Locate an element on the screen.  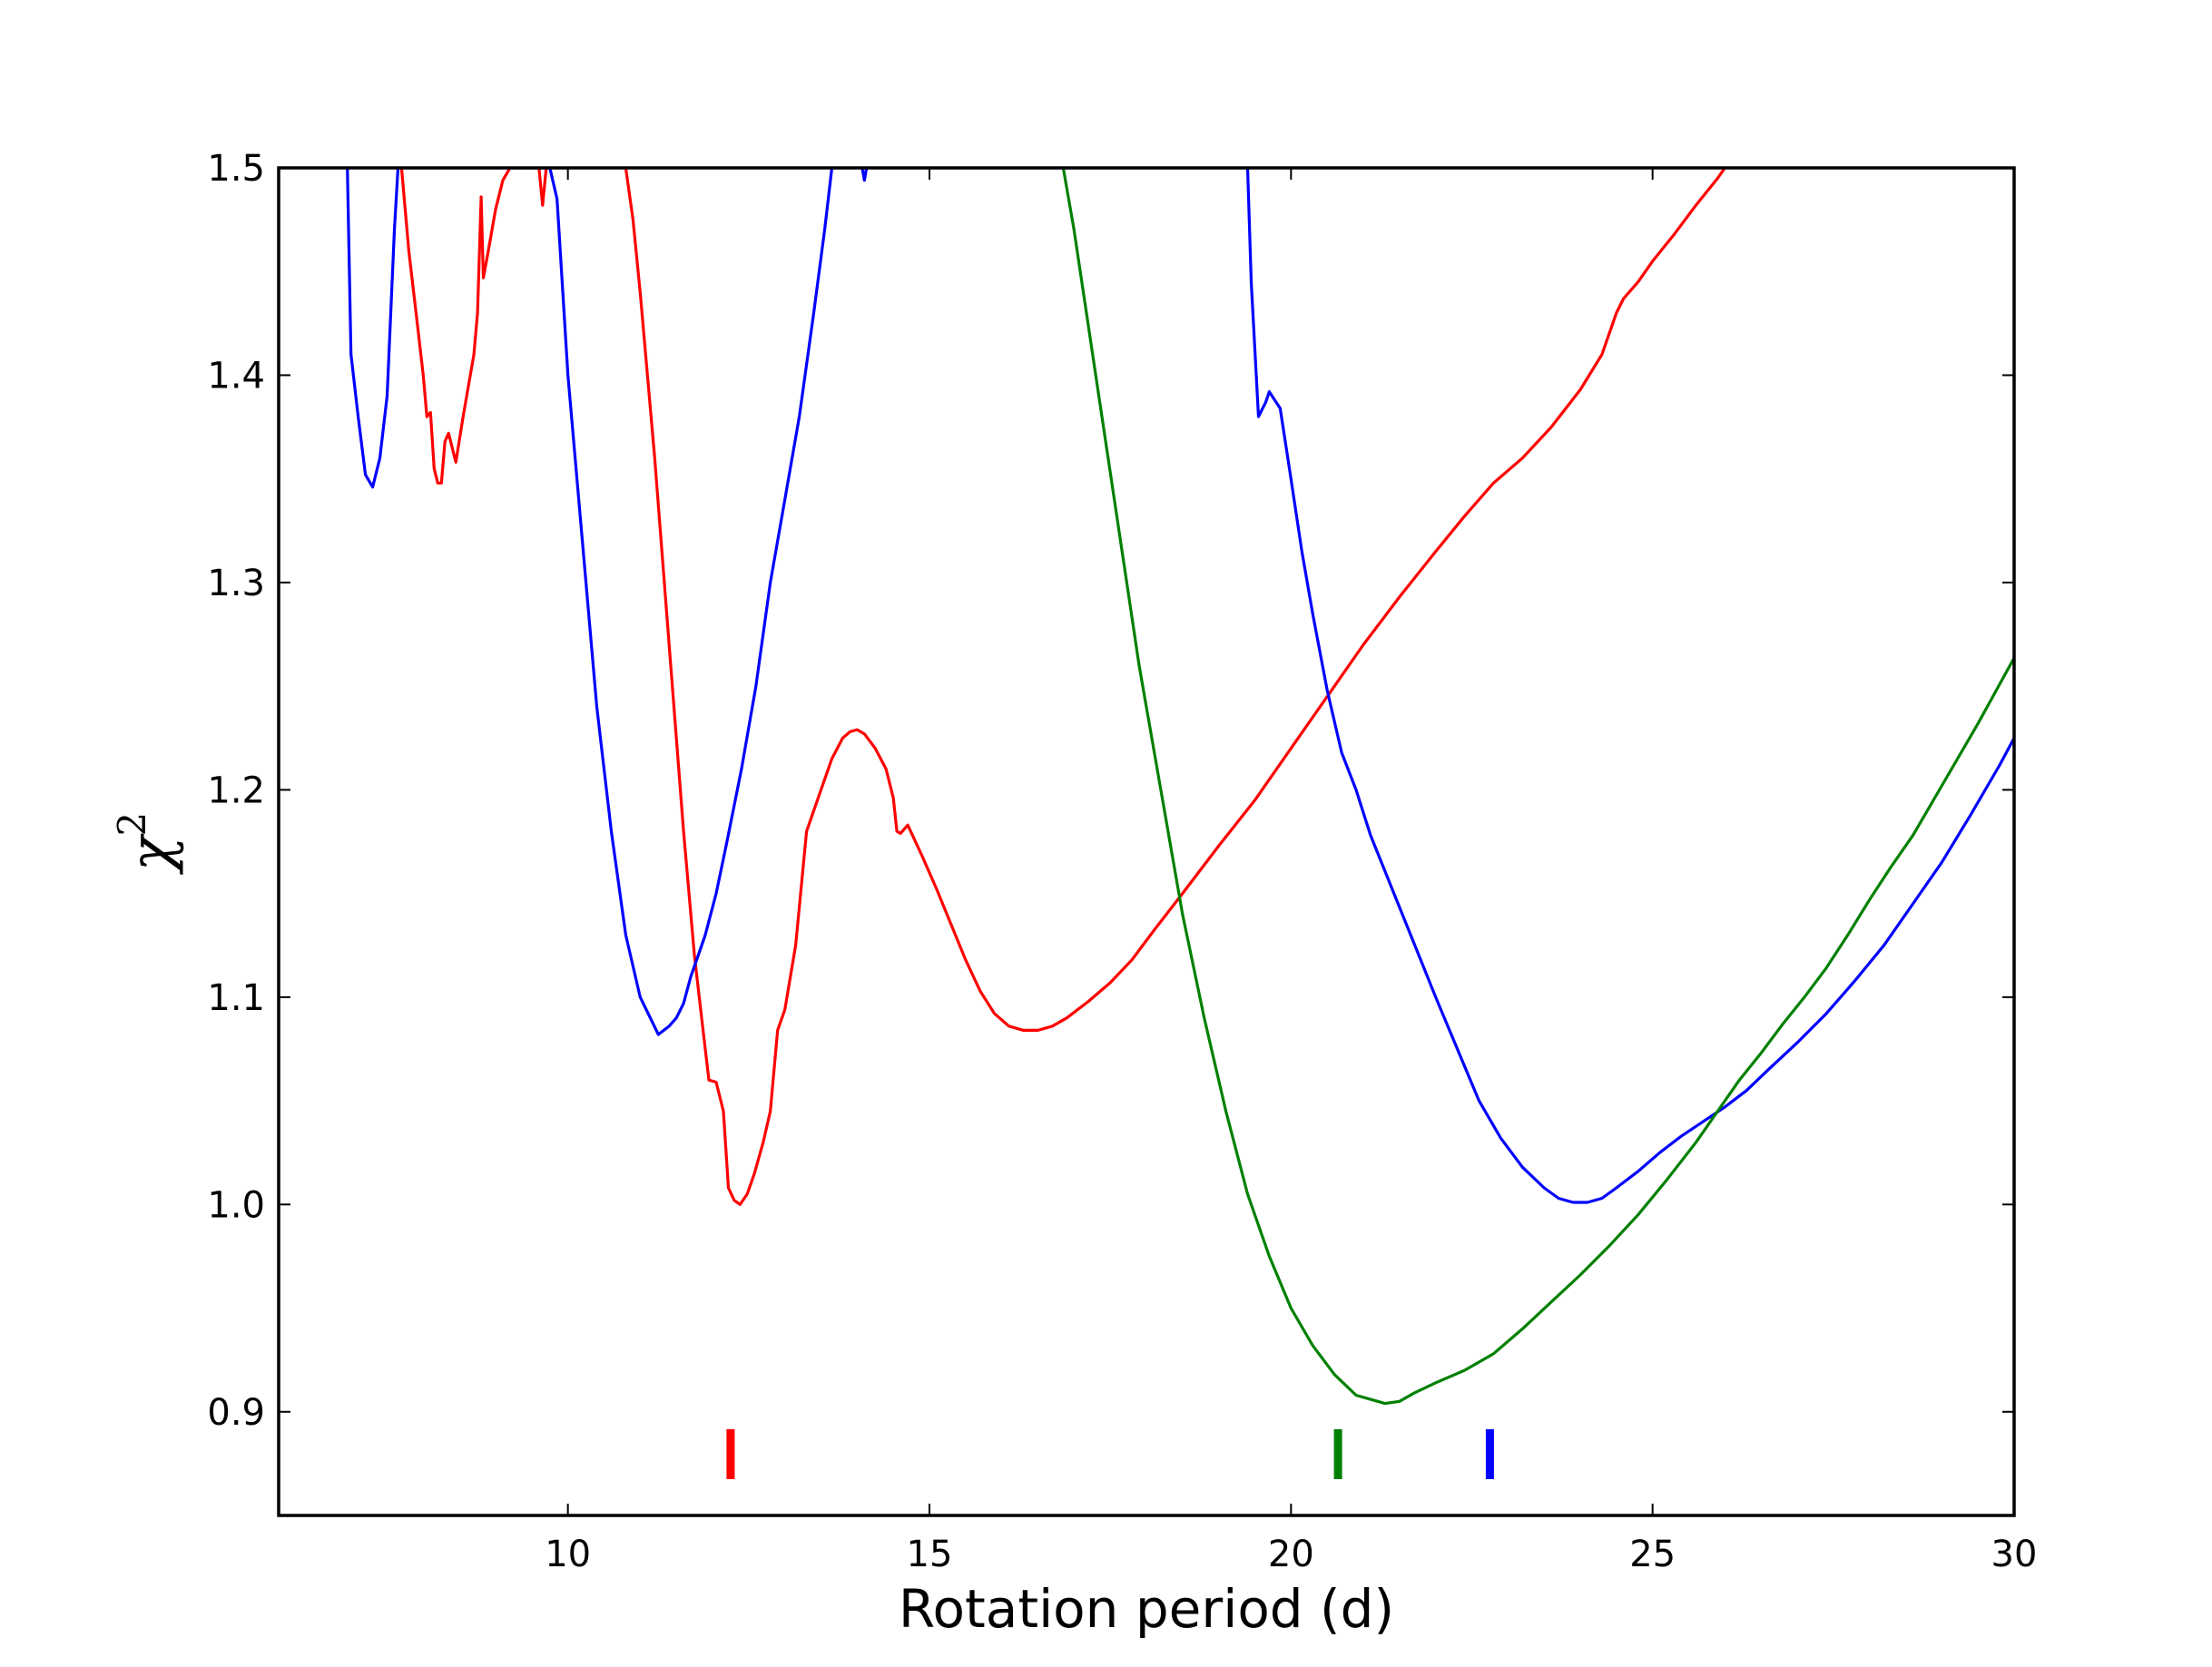
x-tick-label: 10 is located at coordinates (568, 1555).